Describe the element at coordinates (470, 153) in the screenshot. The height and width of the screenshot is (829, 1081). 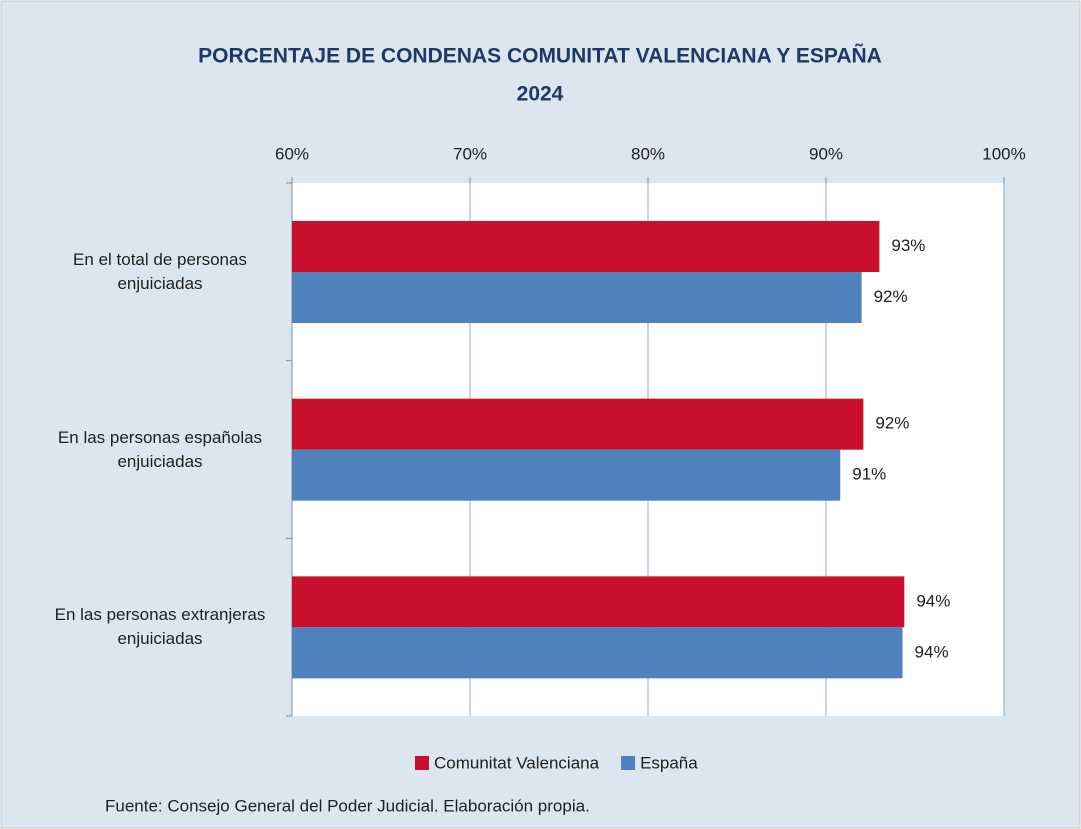
I see `x-tick-label: 70%` at that location.